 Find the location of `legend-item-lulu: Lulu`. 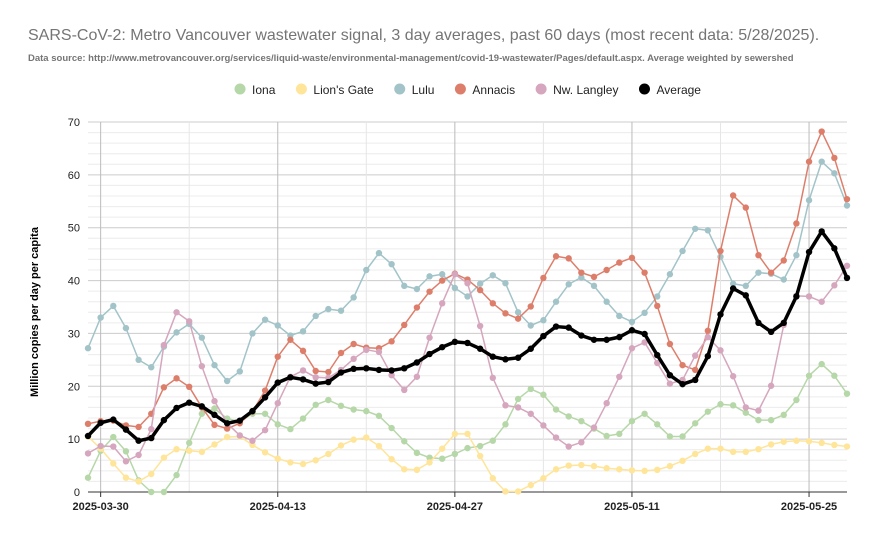

legend-item-lulu: Lulu is located at coordinates (414, 90).